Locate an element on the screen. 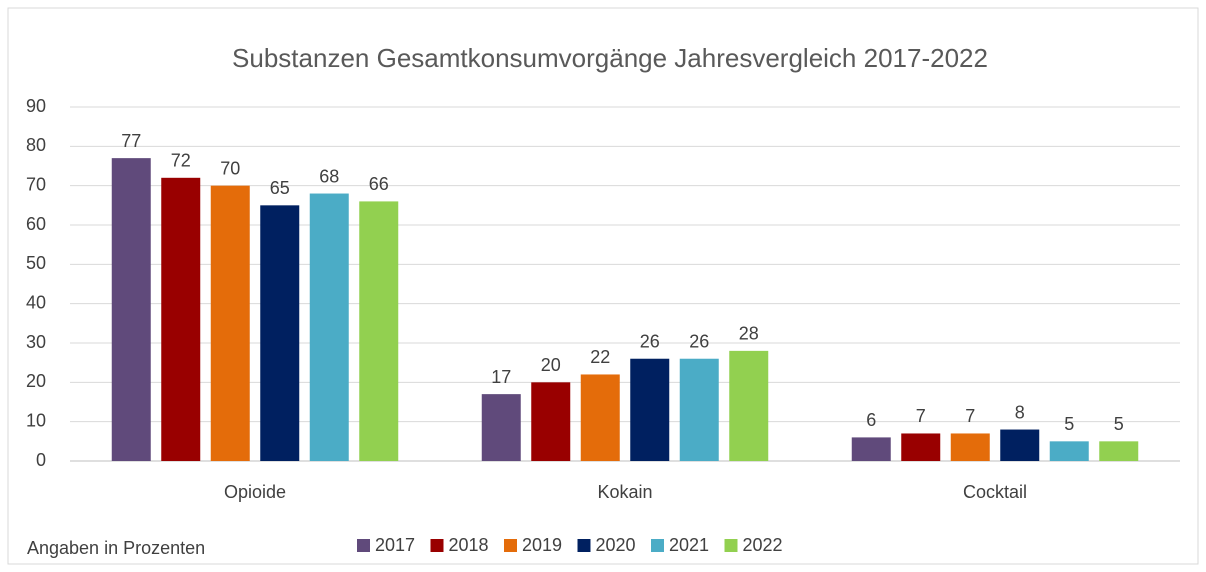 The image size is (1206, 572). y-tick-label: 50 is located at coordinates (36, 263).